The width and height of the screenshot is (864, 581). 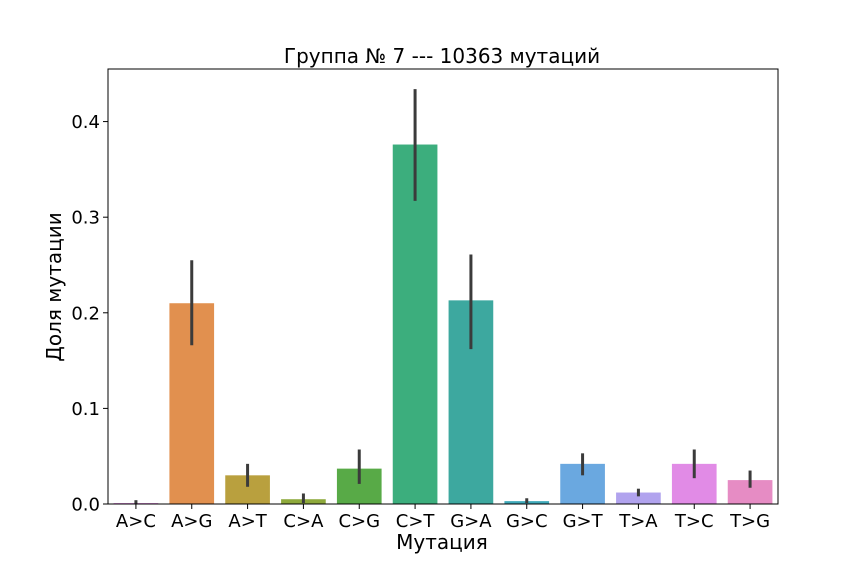 I want to click on chart-title: Группа № 7 --- 10363 мутаций, so click(x=442, y=56).